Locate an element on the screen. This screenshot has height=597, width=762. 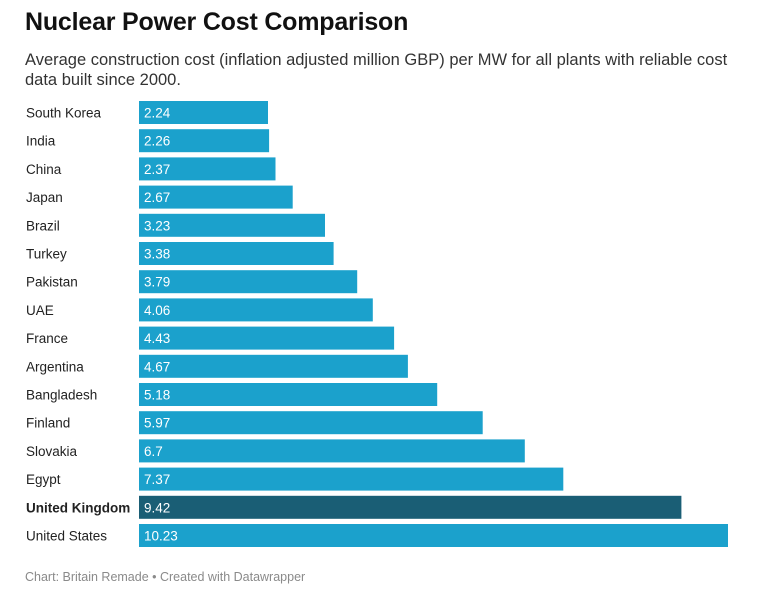
value-label: 3.79 is located at coordinates (157, 282).